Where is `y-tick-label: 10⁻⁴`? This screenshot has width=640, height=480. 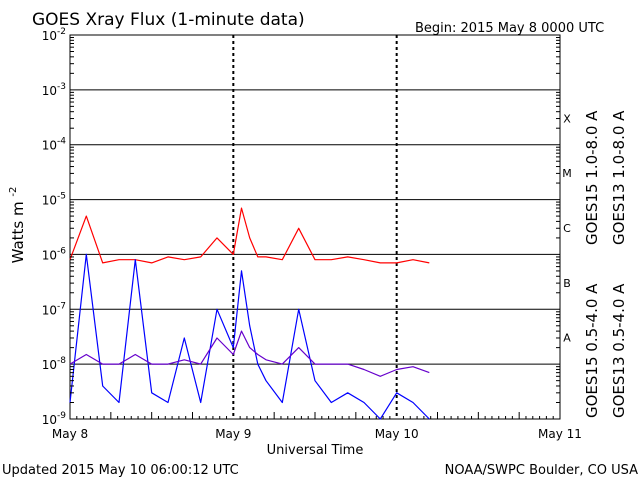
y-tick-label: 10⁻⁴ is located at coordinates (54, 145).